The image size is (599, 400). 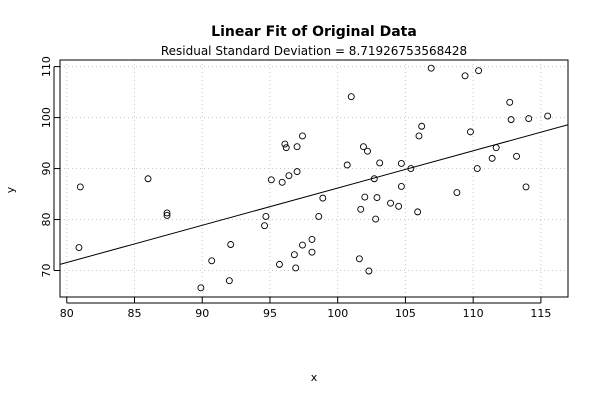 What do you see at coordinates (337, 313) in the screenshot?
I see `x-tick-label: 100` at bounding box center [337, 313].